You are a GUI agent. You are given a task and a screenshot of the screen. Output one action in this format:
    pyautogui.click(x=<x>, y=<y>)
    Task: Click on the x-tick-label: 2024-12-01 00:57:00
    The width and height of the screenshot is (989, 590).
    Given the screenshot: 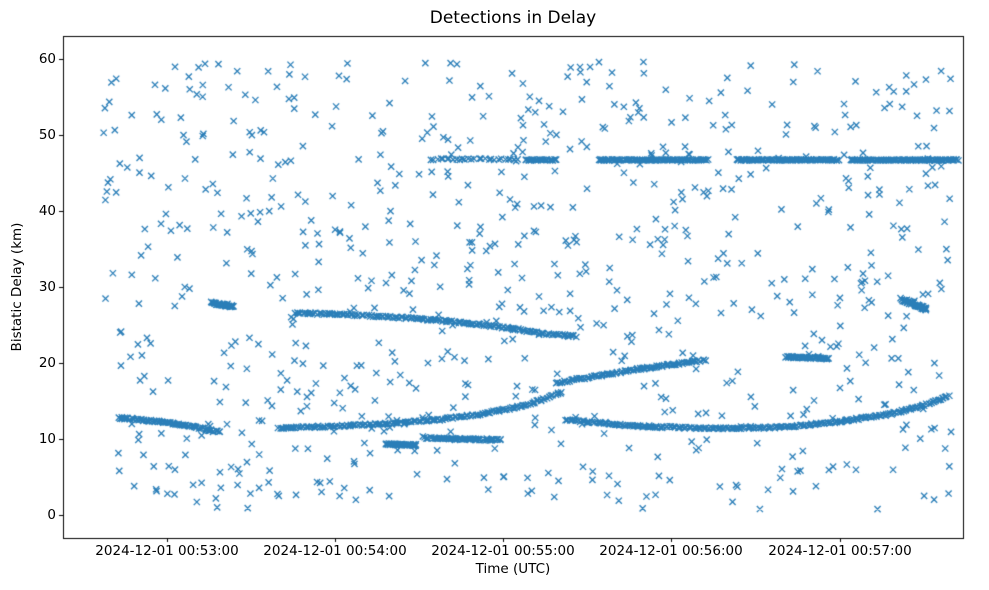 What is the action you would take?
    pyautogui.click(x=840, y=551)
    